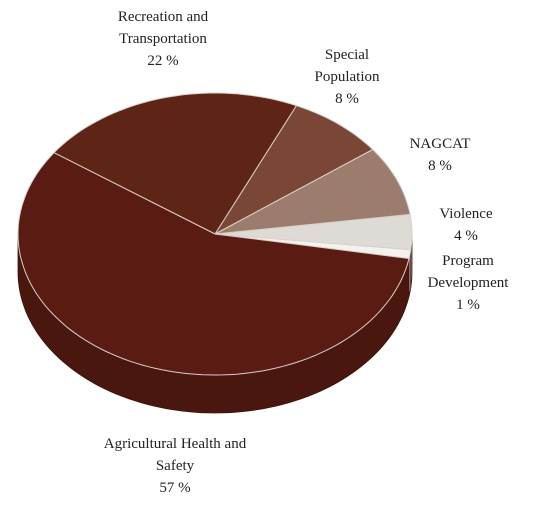  I want to click on category-label: Violence, so click(466, 214).